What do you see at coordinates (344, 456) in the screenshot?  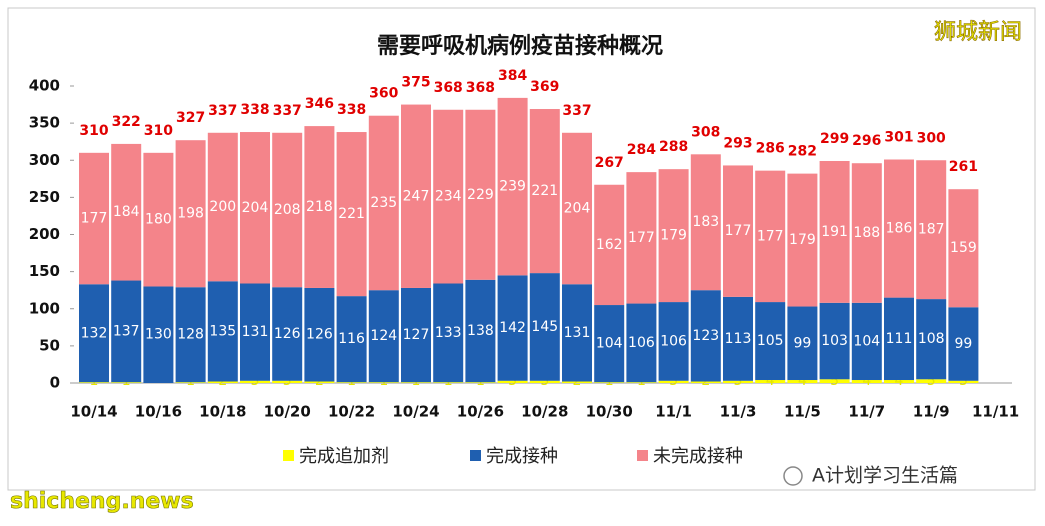 I see `legend-label: 完成追加剂` at bounding box center [344, 456].